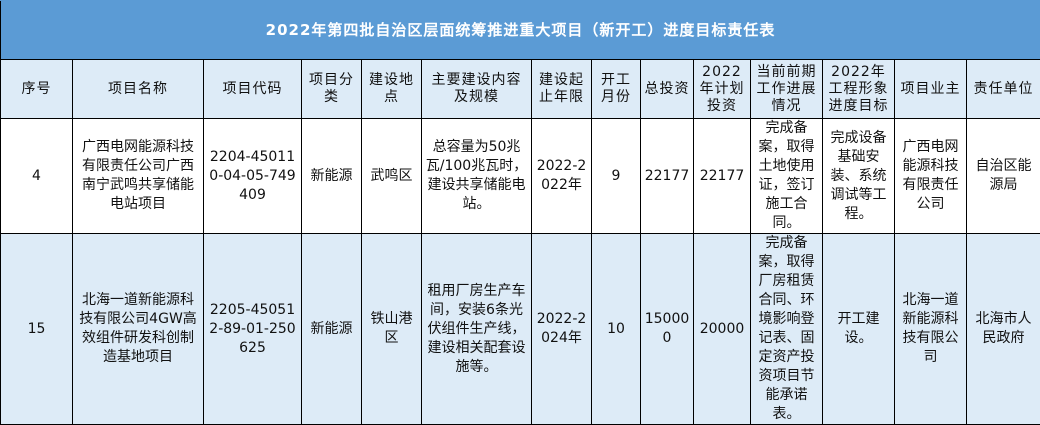 The image size is (1040, 425). What do you see at coordinates (931, 89) in the screenshot?
I see `header-owner: 项目业主` at bounding box center [931, 89].